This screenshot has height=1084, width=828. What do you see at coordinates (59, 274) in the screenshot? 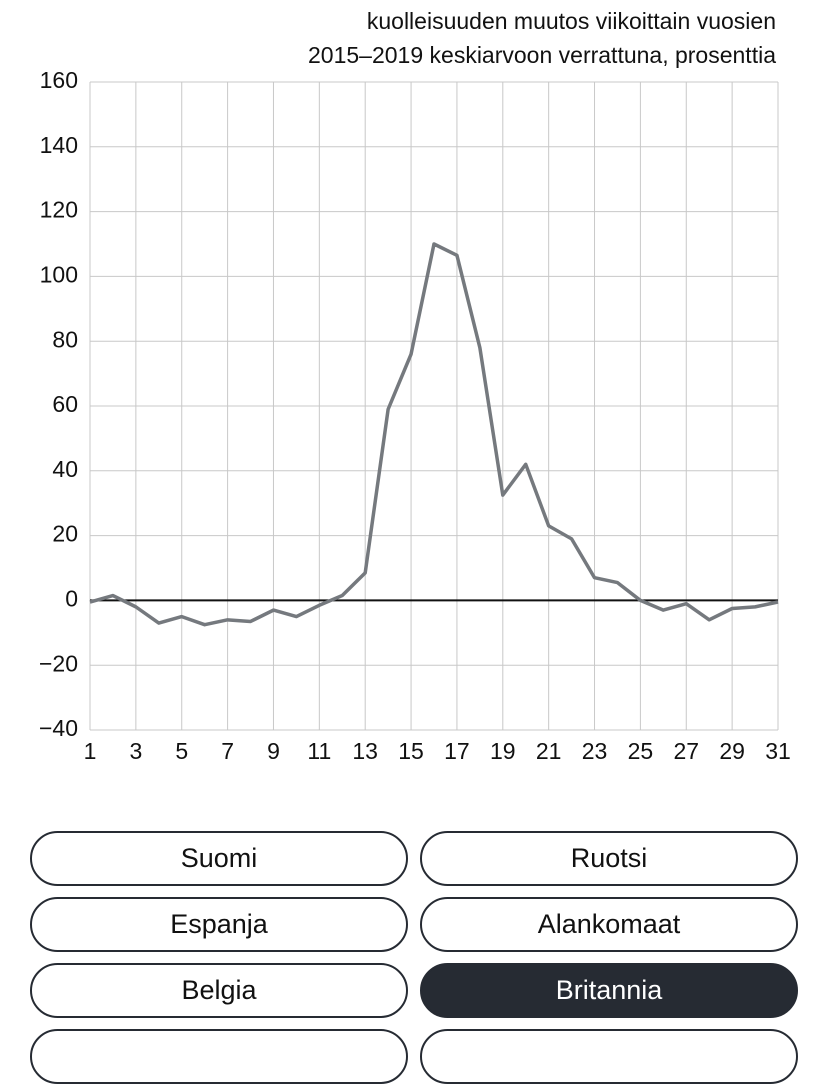
I see `y-tick-label: 100` at bounding box center [59, 274].